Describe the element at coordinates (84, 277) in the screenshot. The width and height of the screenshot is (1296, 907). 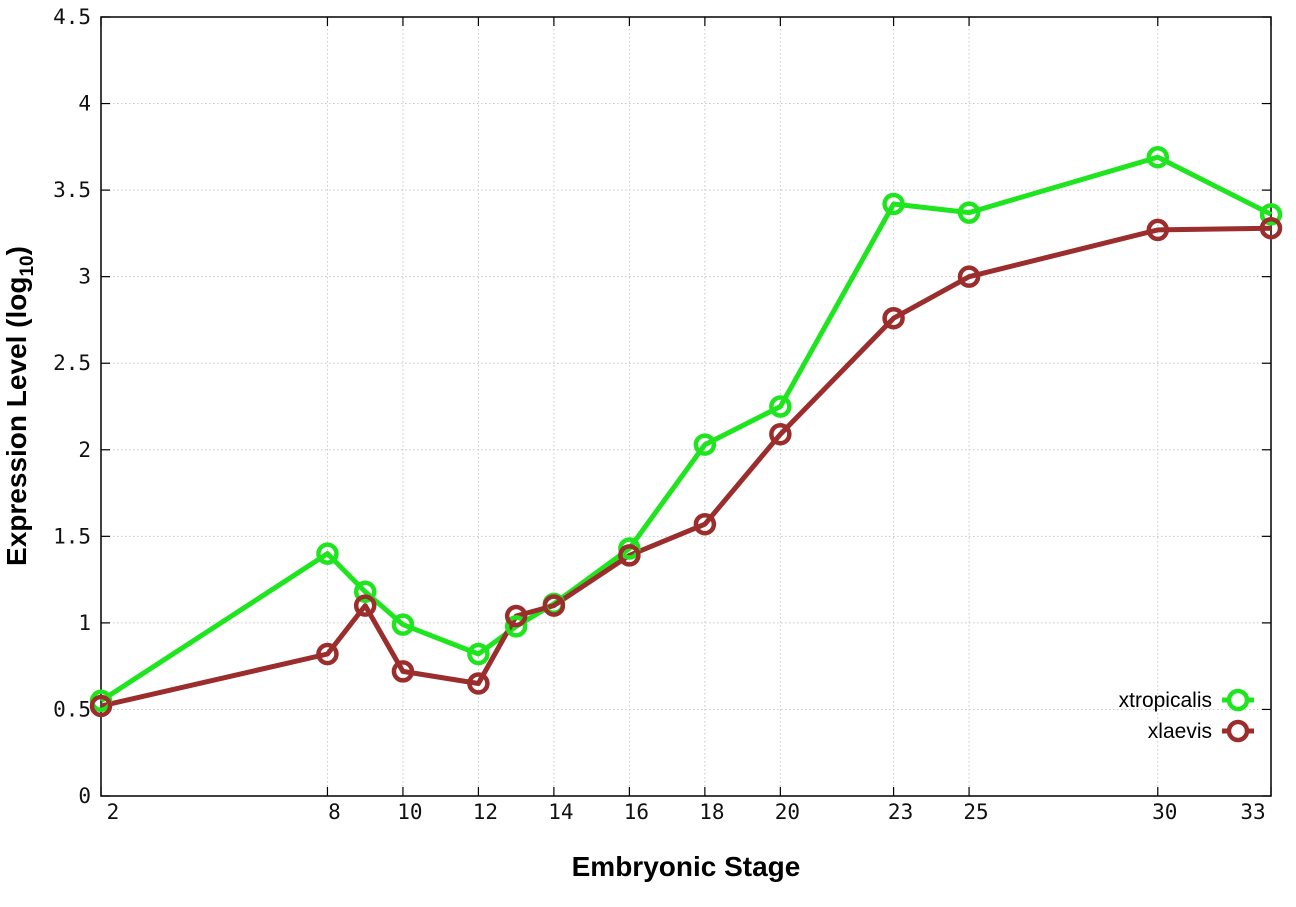
I see `y-tick-label: 3` at that location.